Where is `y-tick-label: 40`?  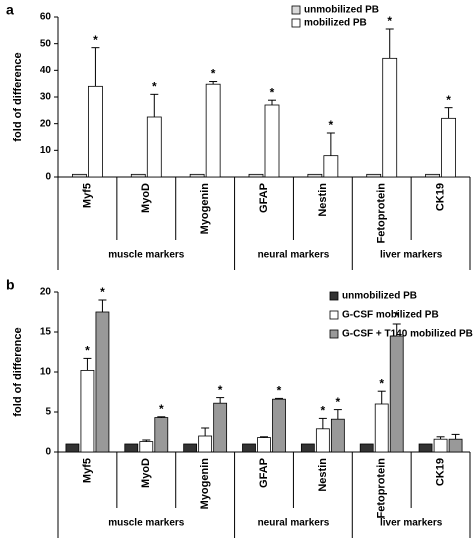
y-tick-label: 40 is located at coordinates (46, 70).